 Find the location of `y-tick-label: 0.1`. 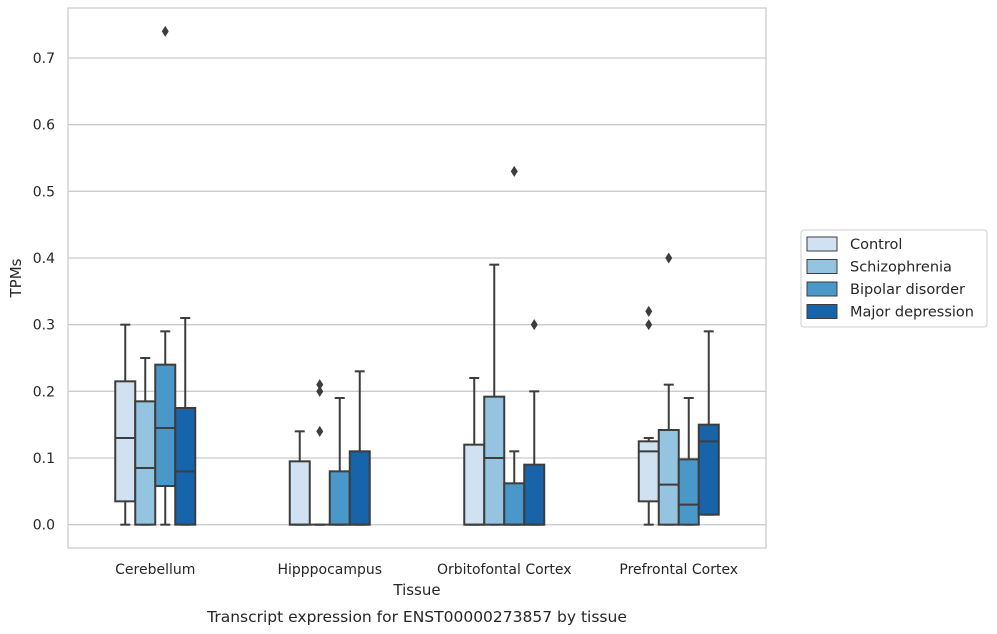

y-tick-label: 0.1 is located at coordinates (44, 459).